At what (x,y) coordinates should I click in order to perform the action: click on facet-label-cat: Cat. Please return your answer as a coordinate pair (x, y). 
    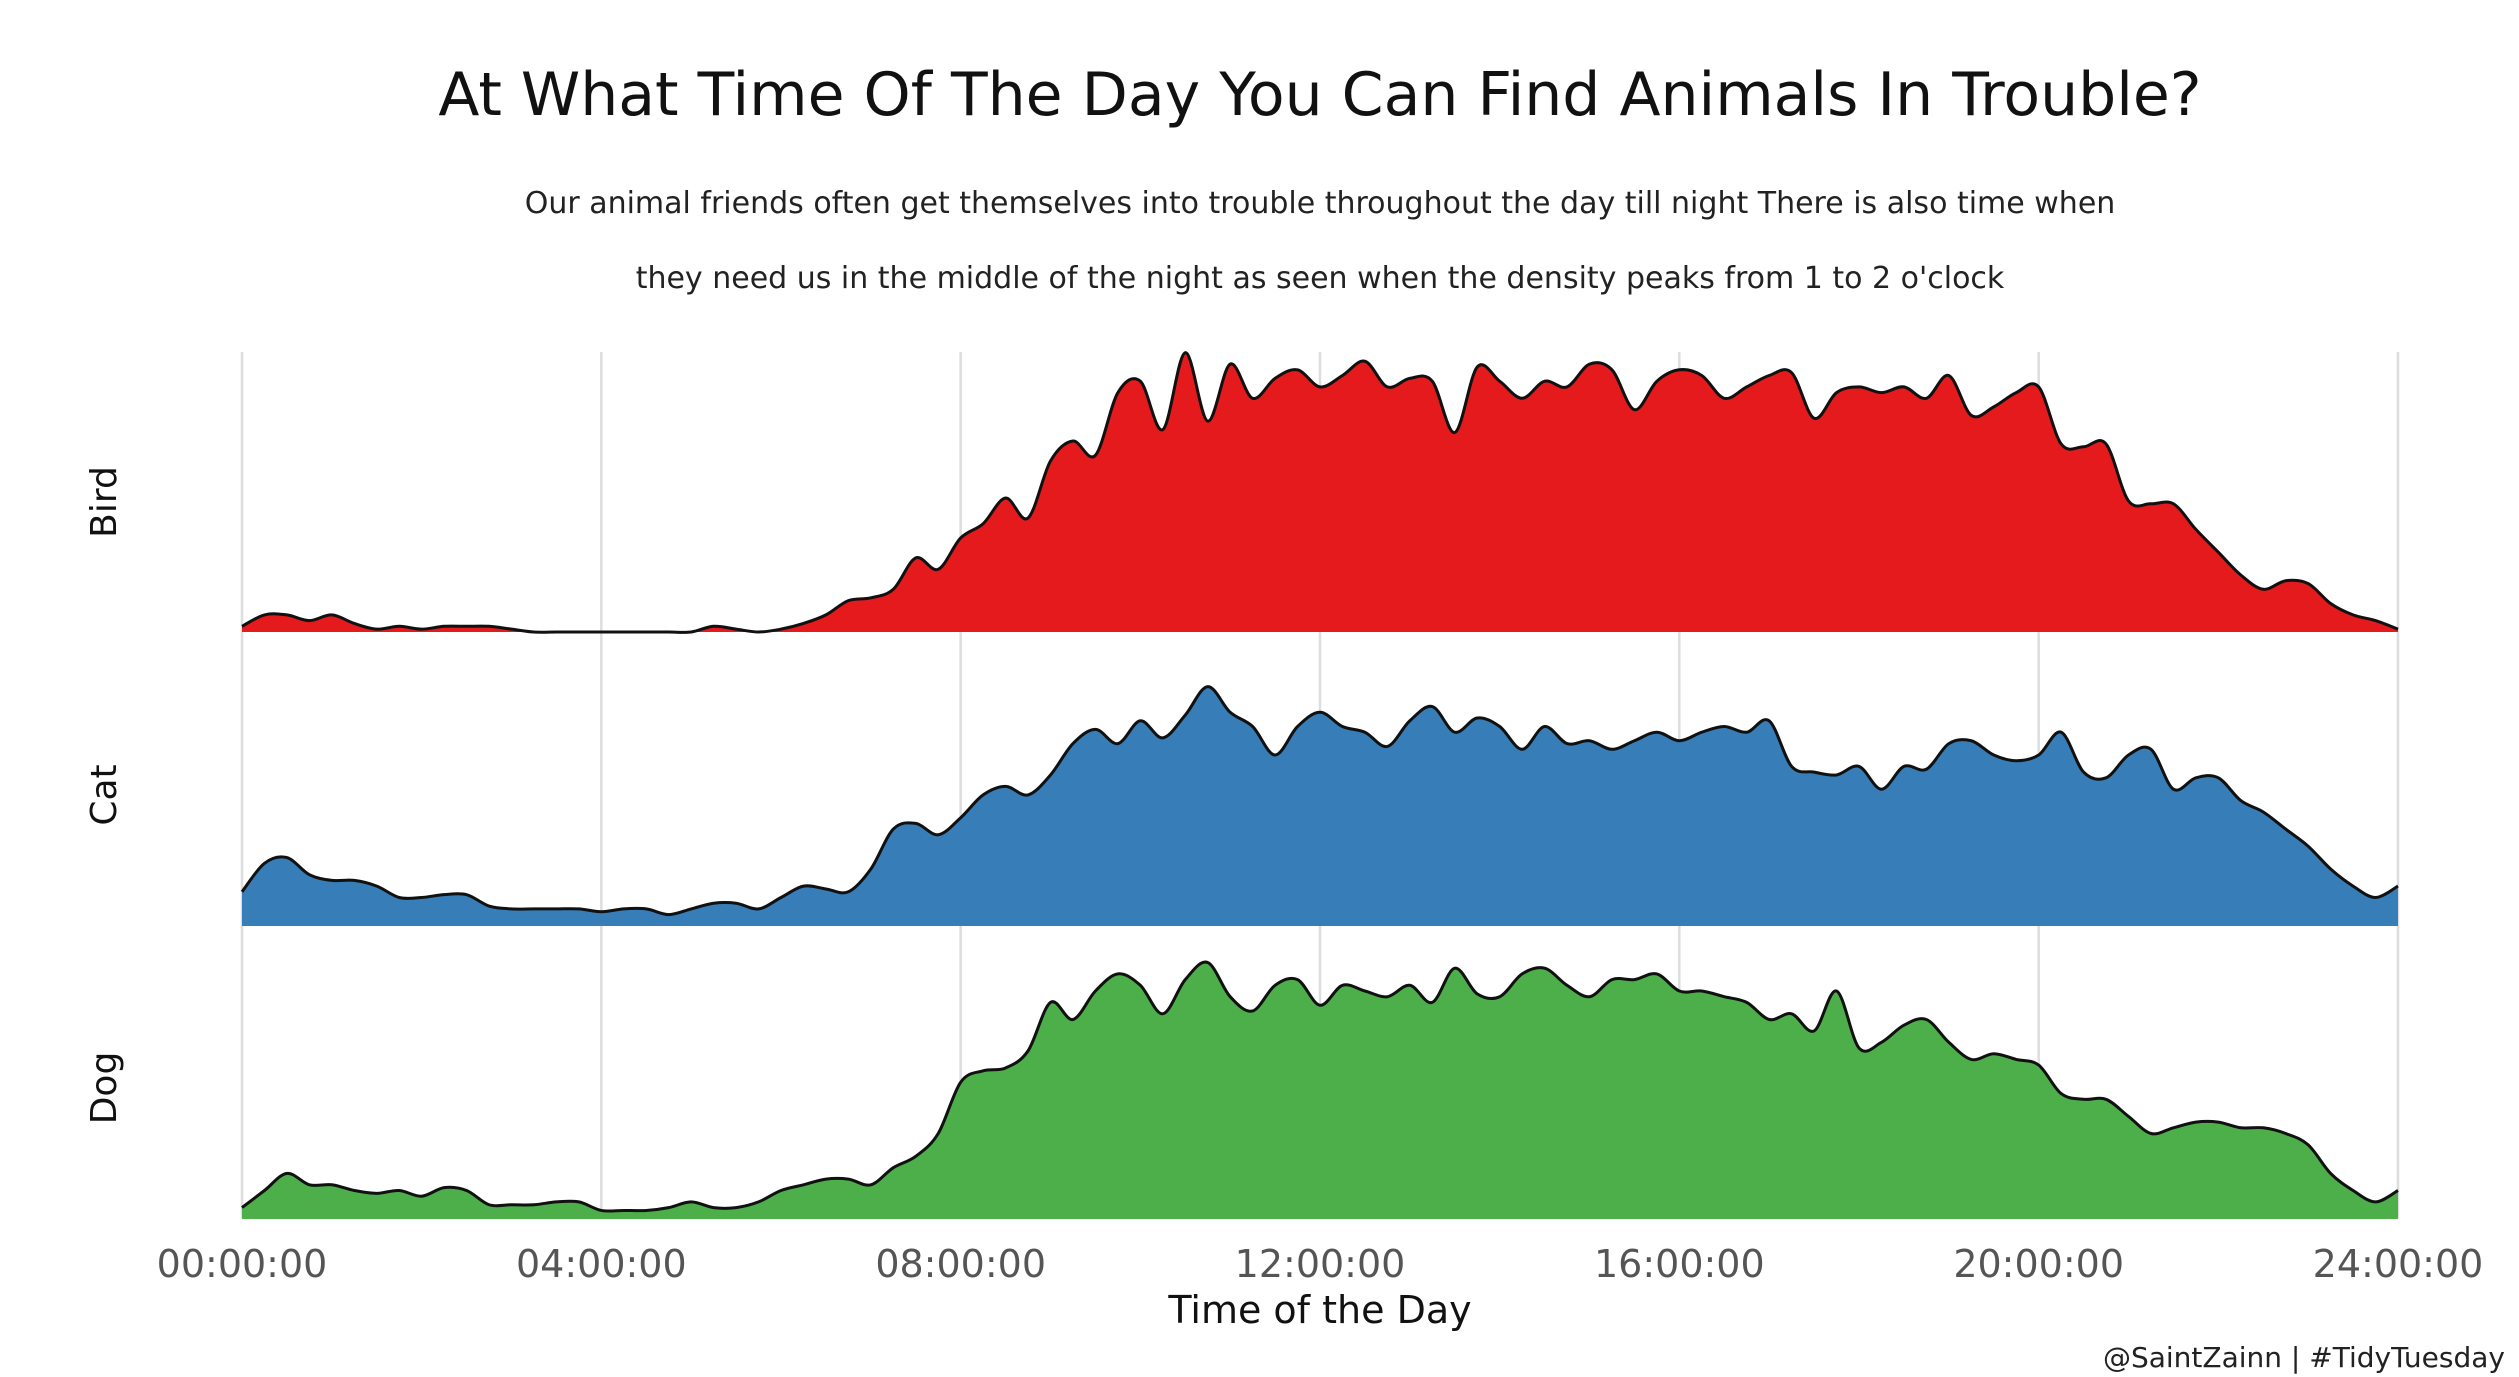
    Looking at the image, I should click on (104, 794).